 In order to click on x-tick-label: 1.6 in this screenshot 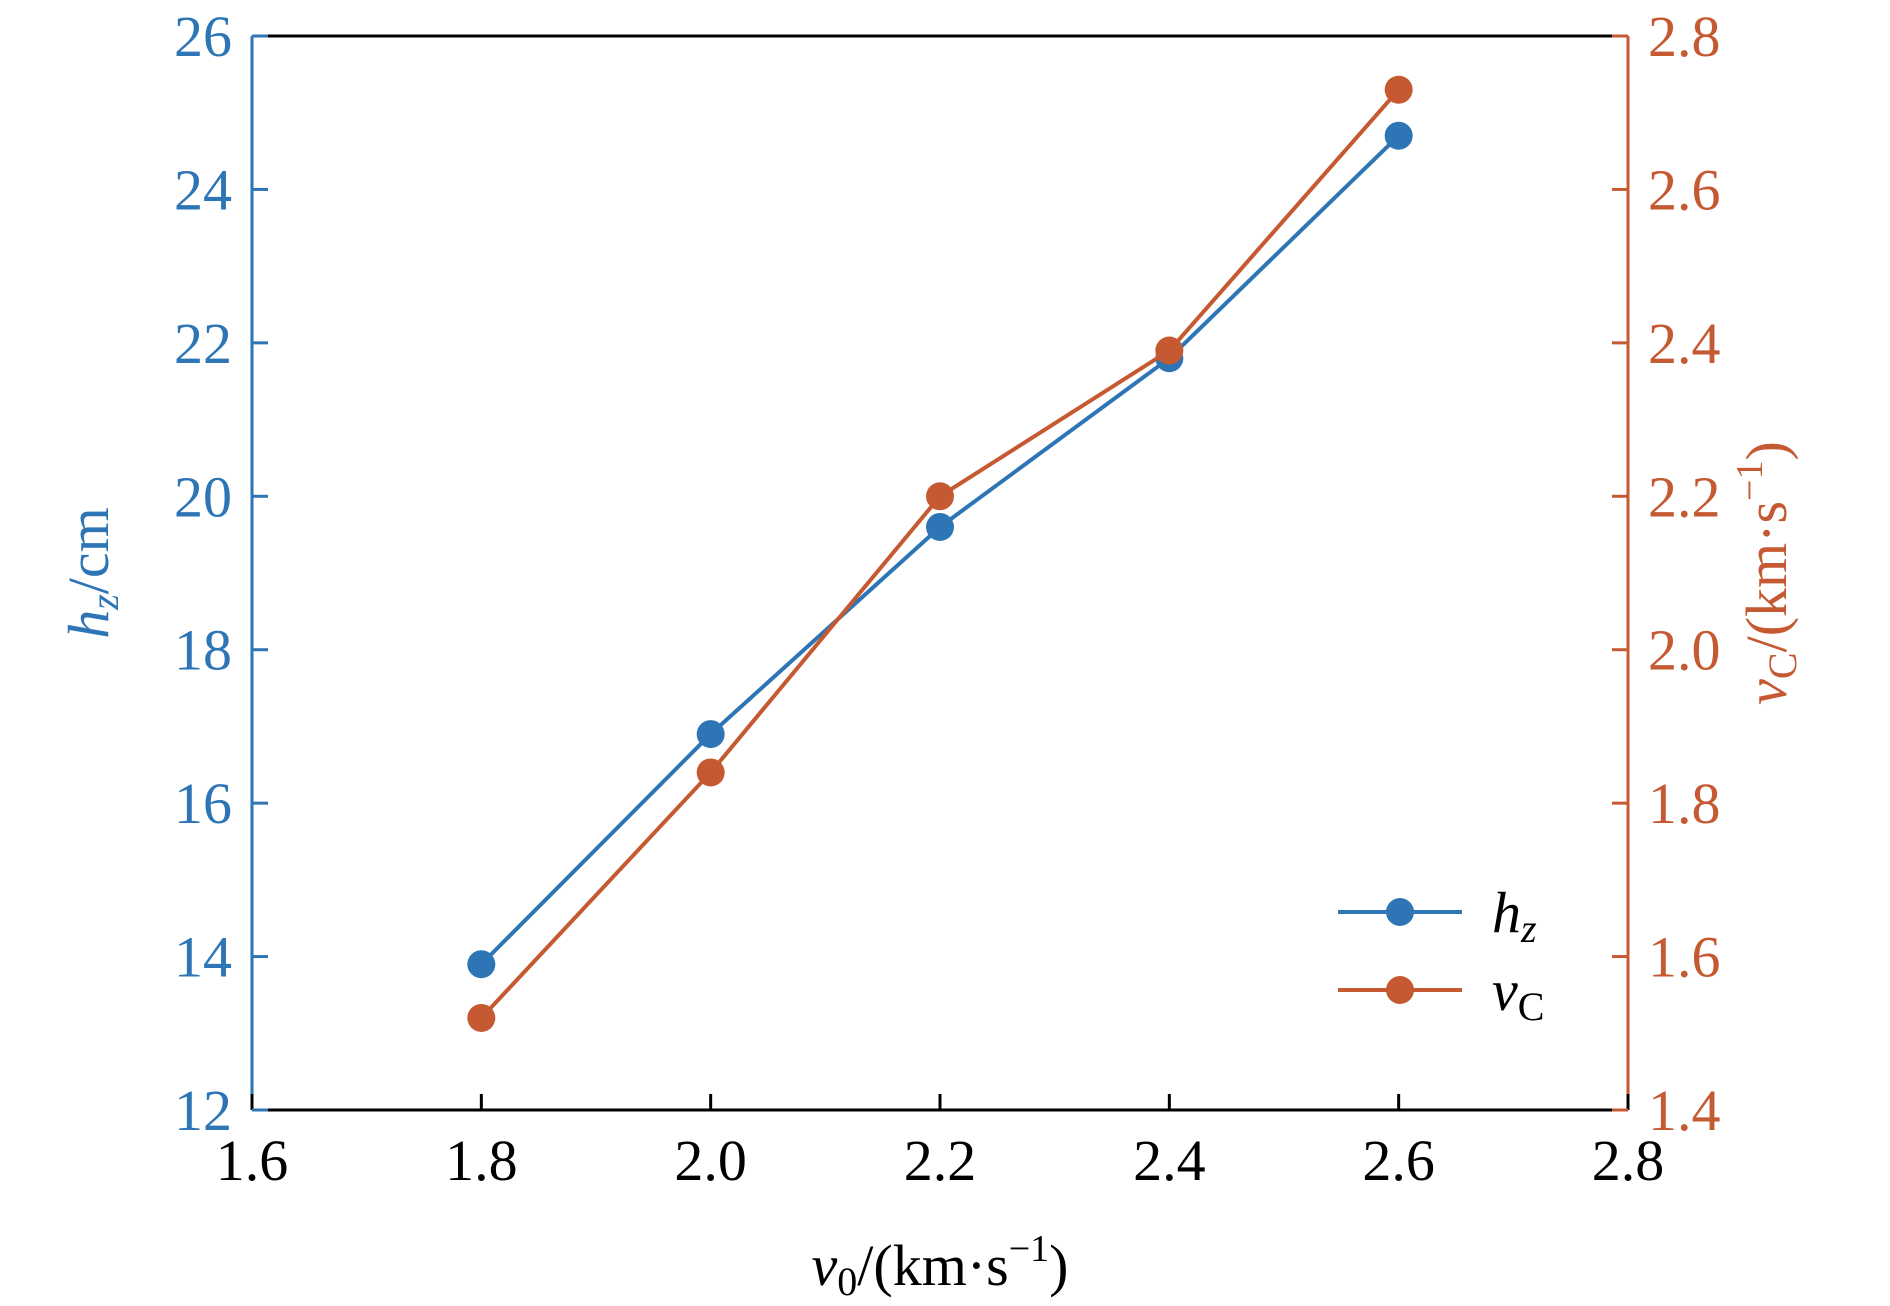, I will do `click(252, 1160)`.